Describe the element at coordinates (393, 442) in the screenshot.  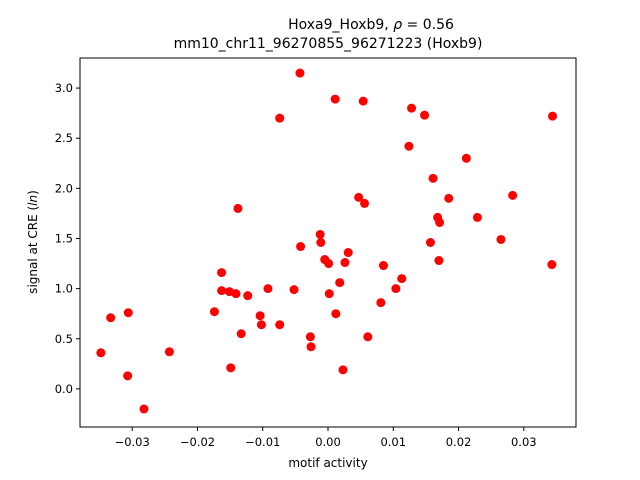
I see `x-tick-label-4: 0.01` at that location.